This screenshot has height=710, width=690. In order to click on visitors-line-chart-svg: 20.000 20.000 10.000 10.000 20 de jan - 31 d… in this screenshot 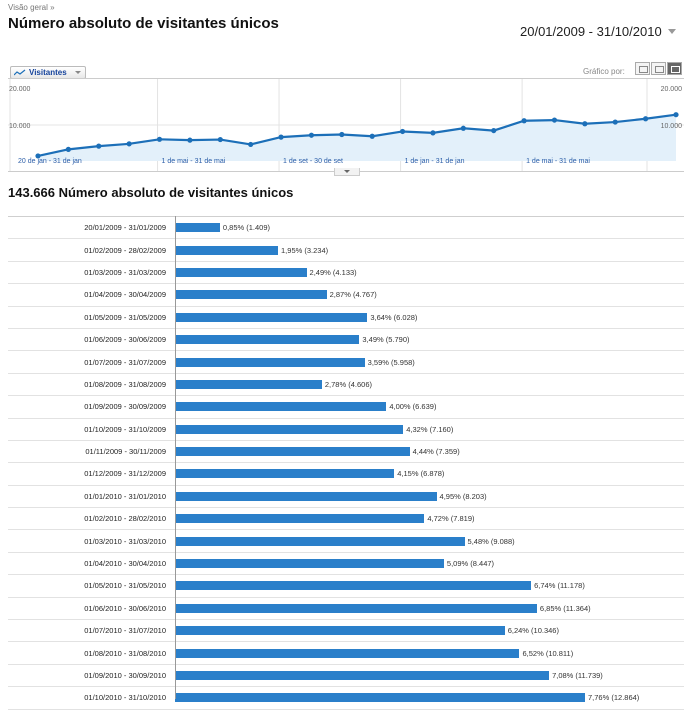, I will do `click(346, 125)`.